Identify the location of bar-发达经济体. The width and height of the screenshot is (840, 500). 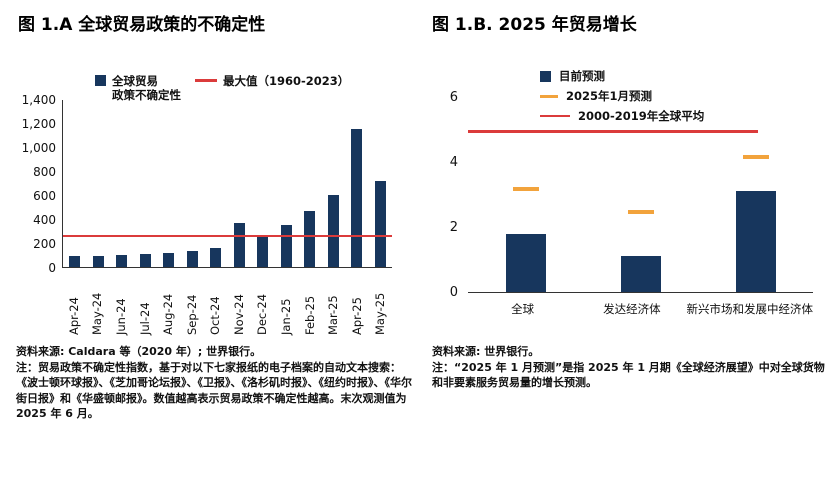
(640, 274).